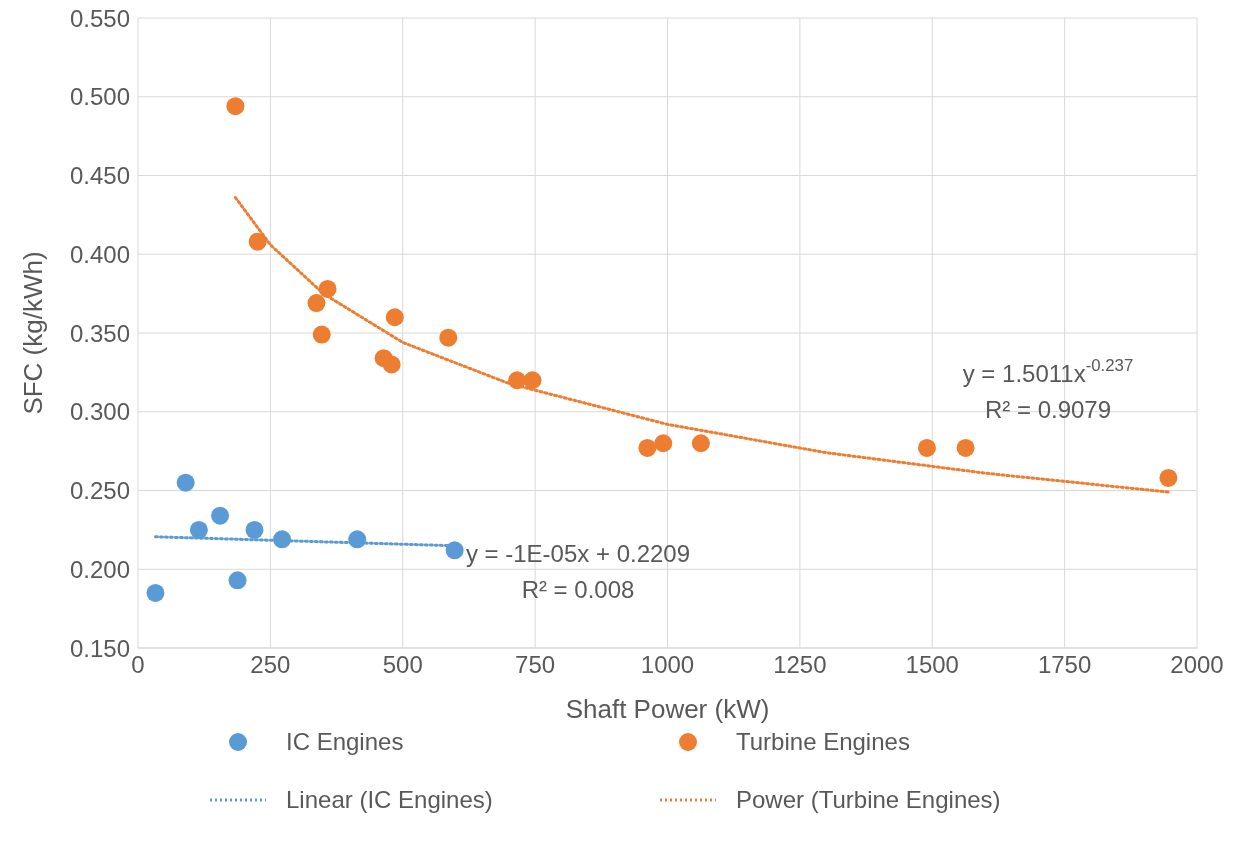  Describe the element at coordinates (800, 665) in the screenshot. I see `x-tick-label: 1250` at that location.